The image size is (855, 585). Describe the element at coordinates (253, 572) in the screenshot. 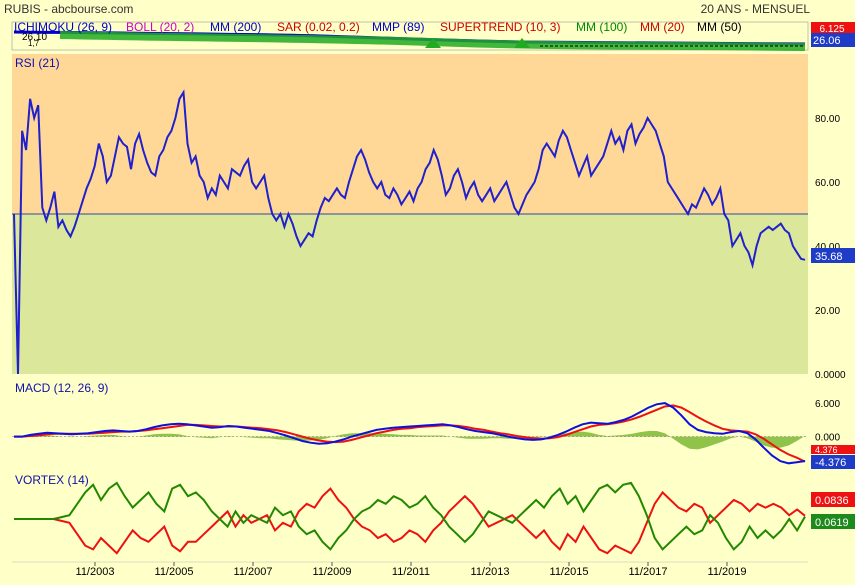

I see `x-tick-label: 11/2007` at that location.